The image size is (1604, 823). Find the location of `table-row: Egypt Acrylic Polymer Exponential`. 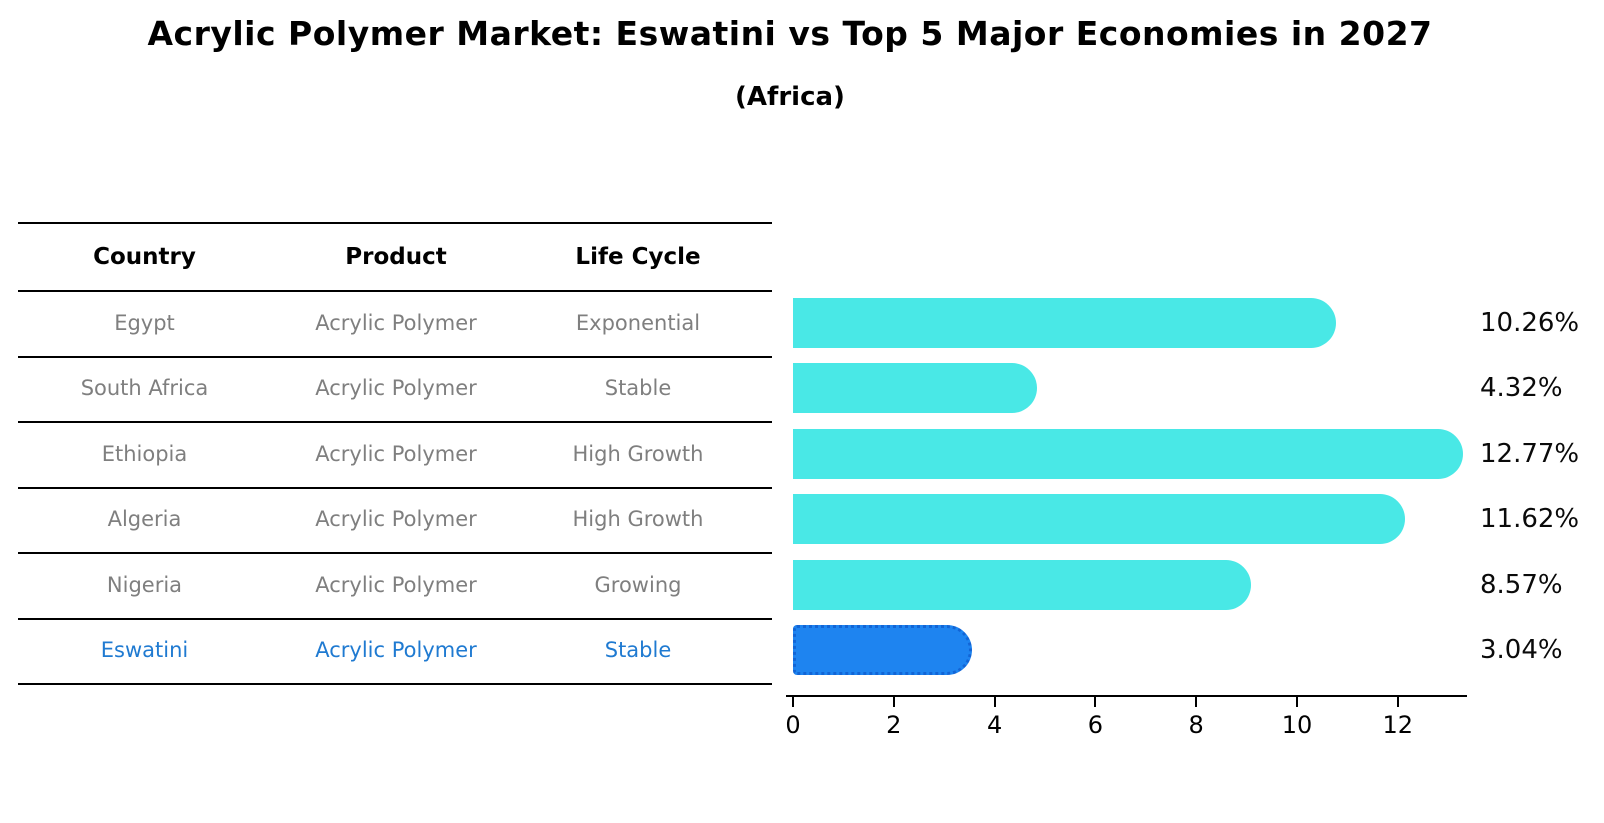

table-row: Egypt Acrylic Polymer Exponential is located at coordinates (386, 323).